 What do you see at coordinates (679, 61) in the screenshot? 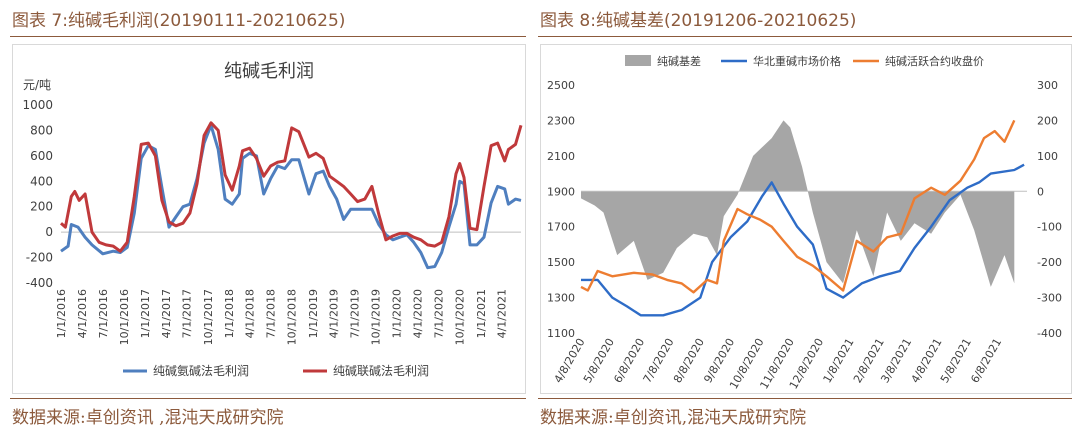
I see `legend-label: 纯碱基差` at bounding box center [679, 61].